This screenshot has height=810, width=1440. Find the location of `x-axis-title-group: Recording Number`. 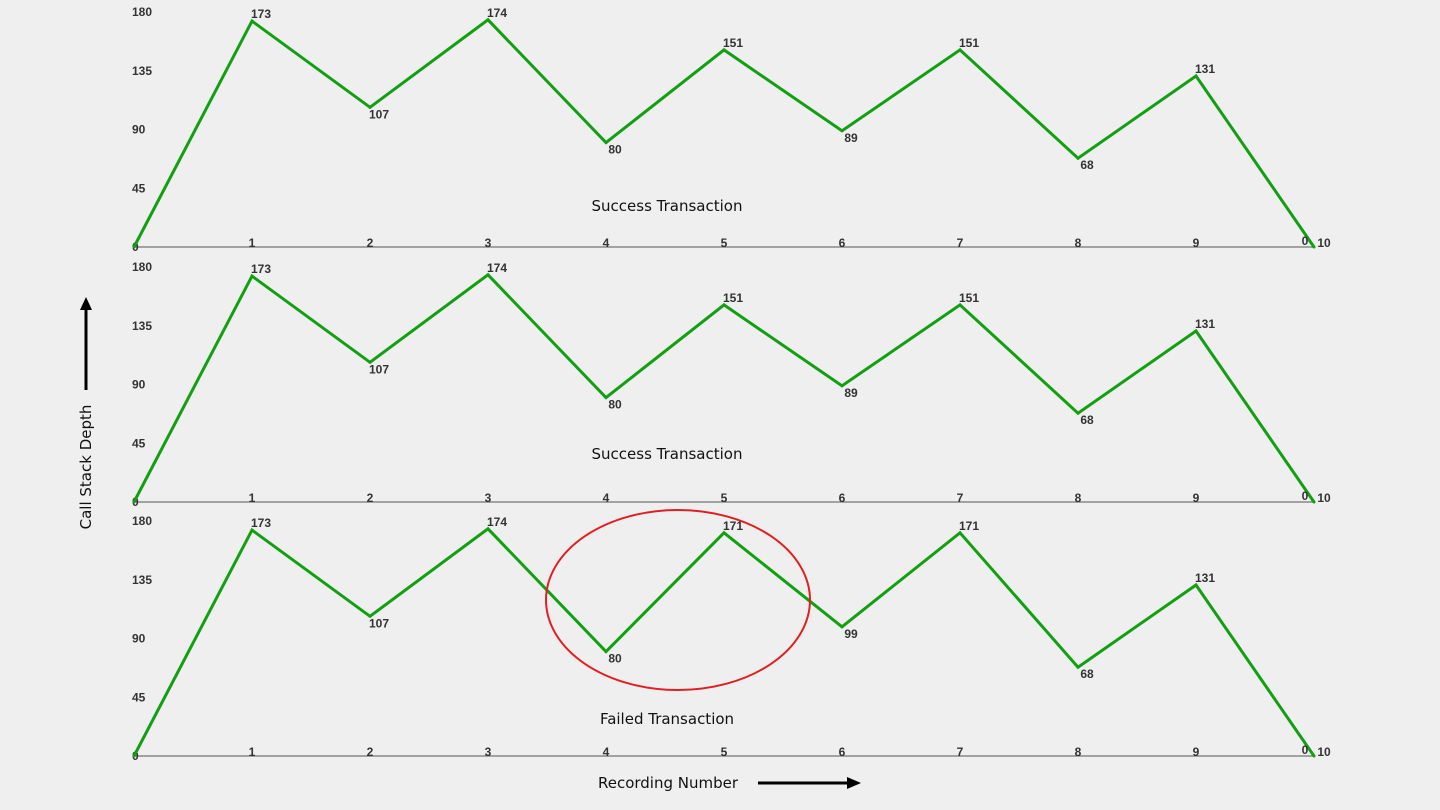

x-axis-title-group: Recording Number is located at coordinates (729, 783).